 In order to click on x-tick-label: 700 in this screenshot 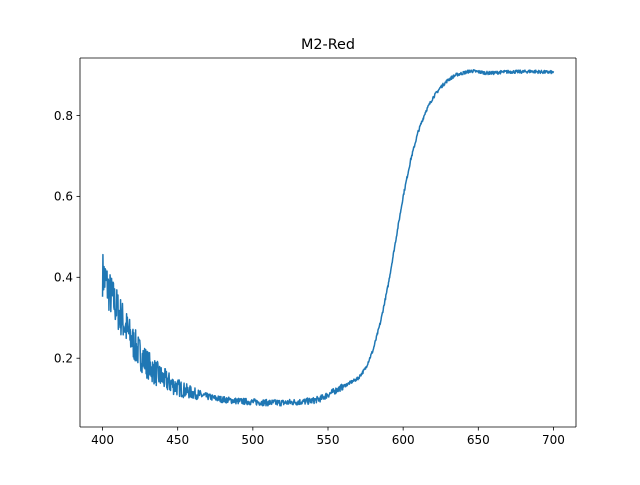, I will do `click(553, 440)`.